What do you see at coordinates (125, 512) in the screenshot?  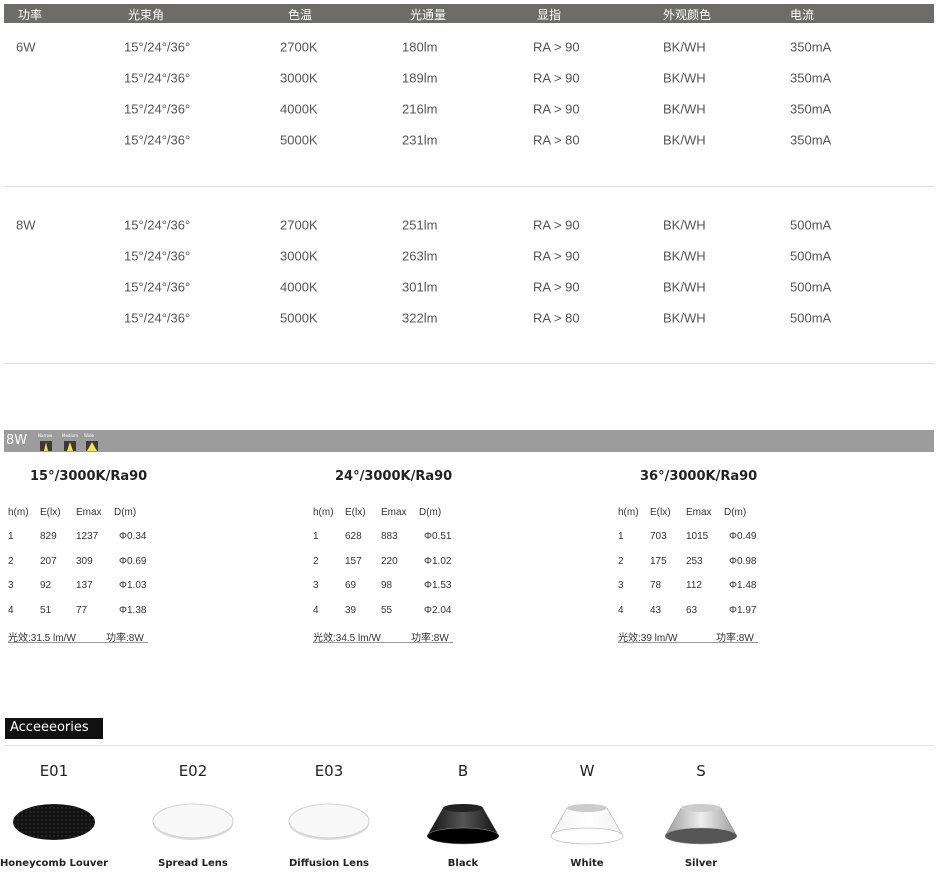 I see `column-header: D(m)` at bounding box center [125, 512].